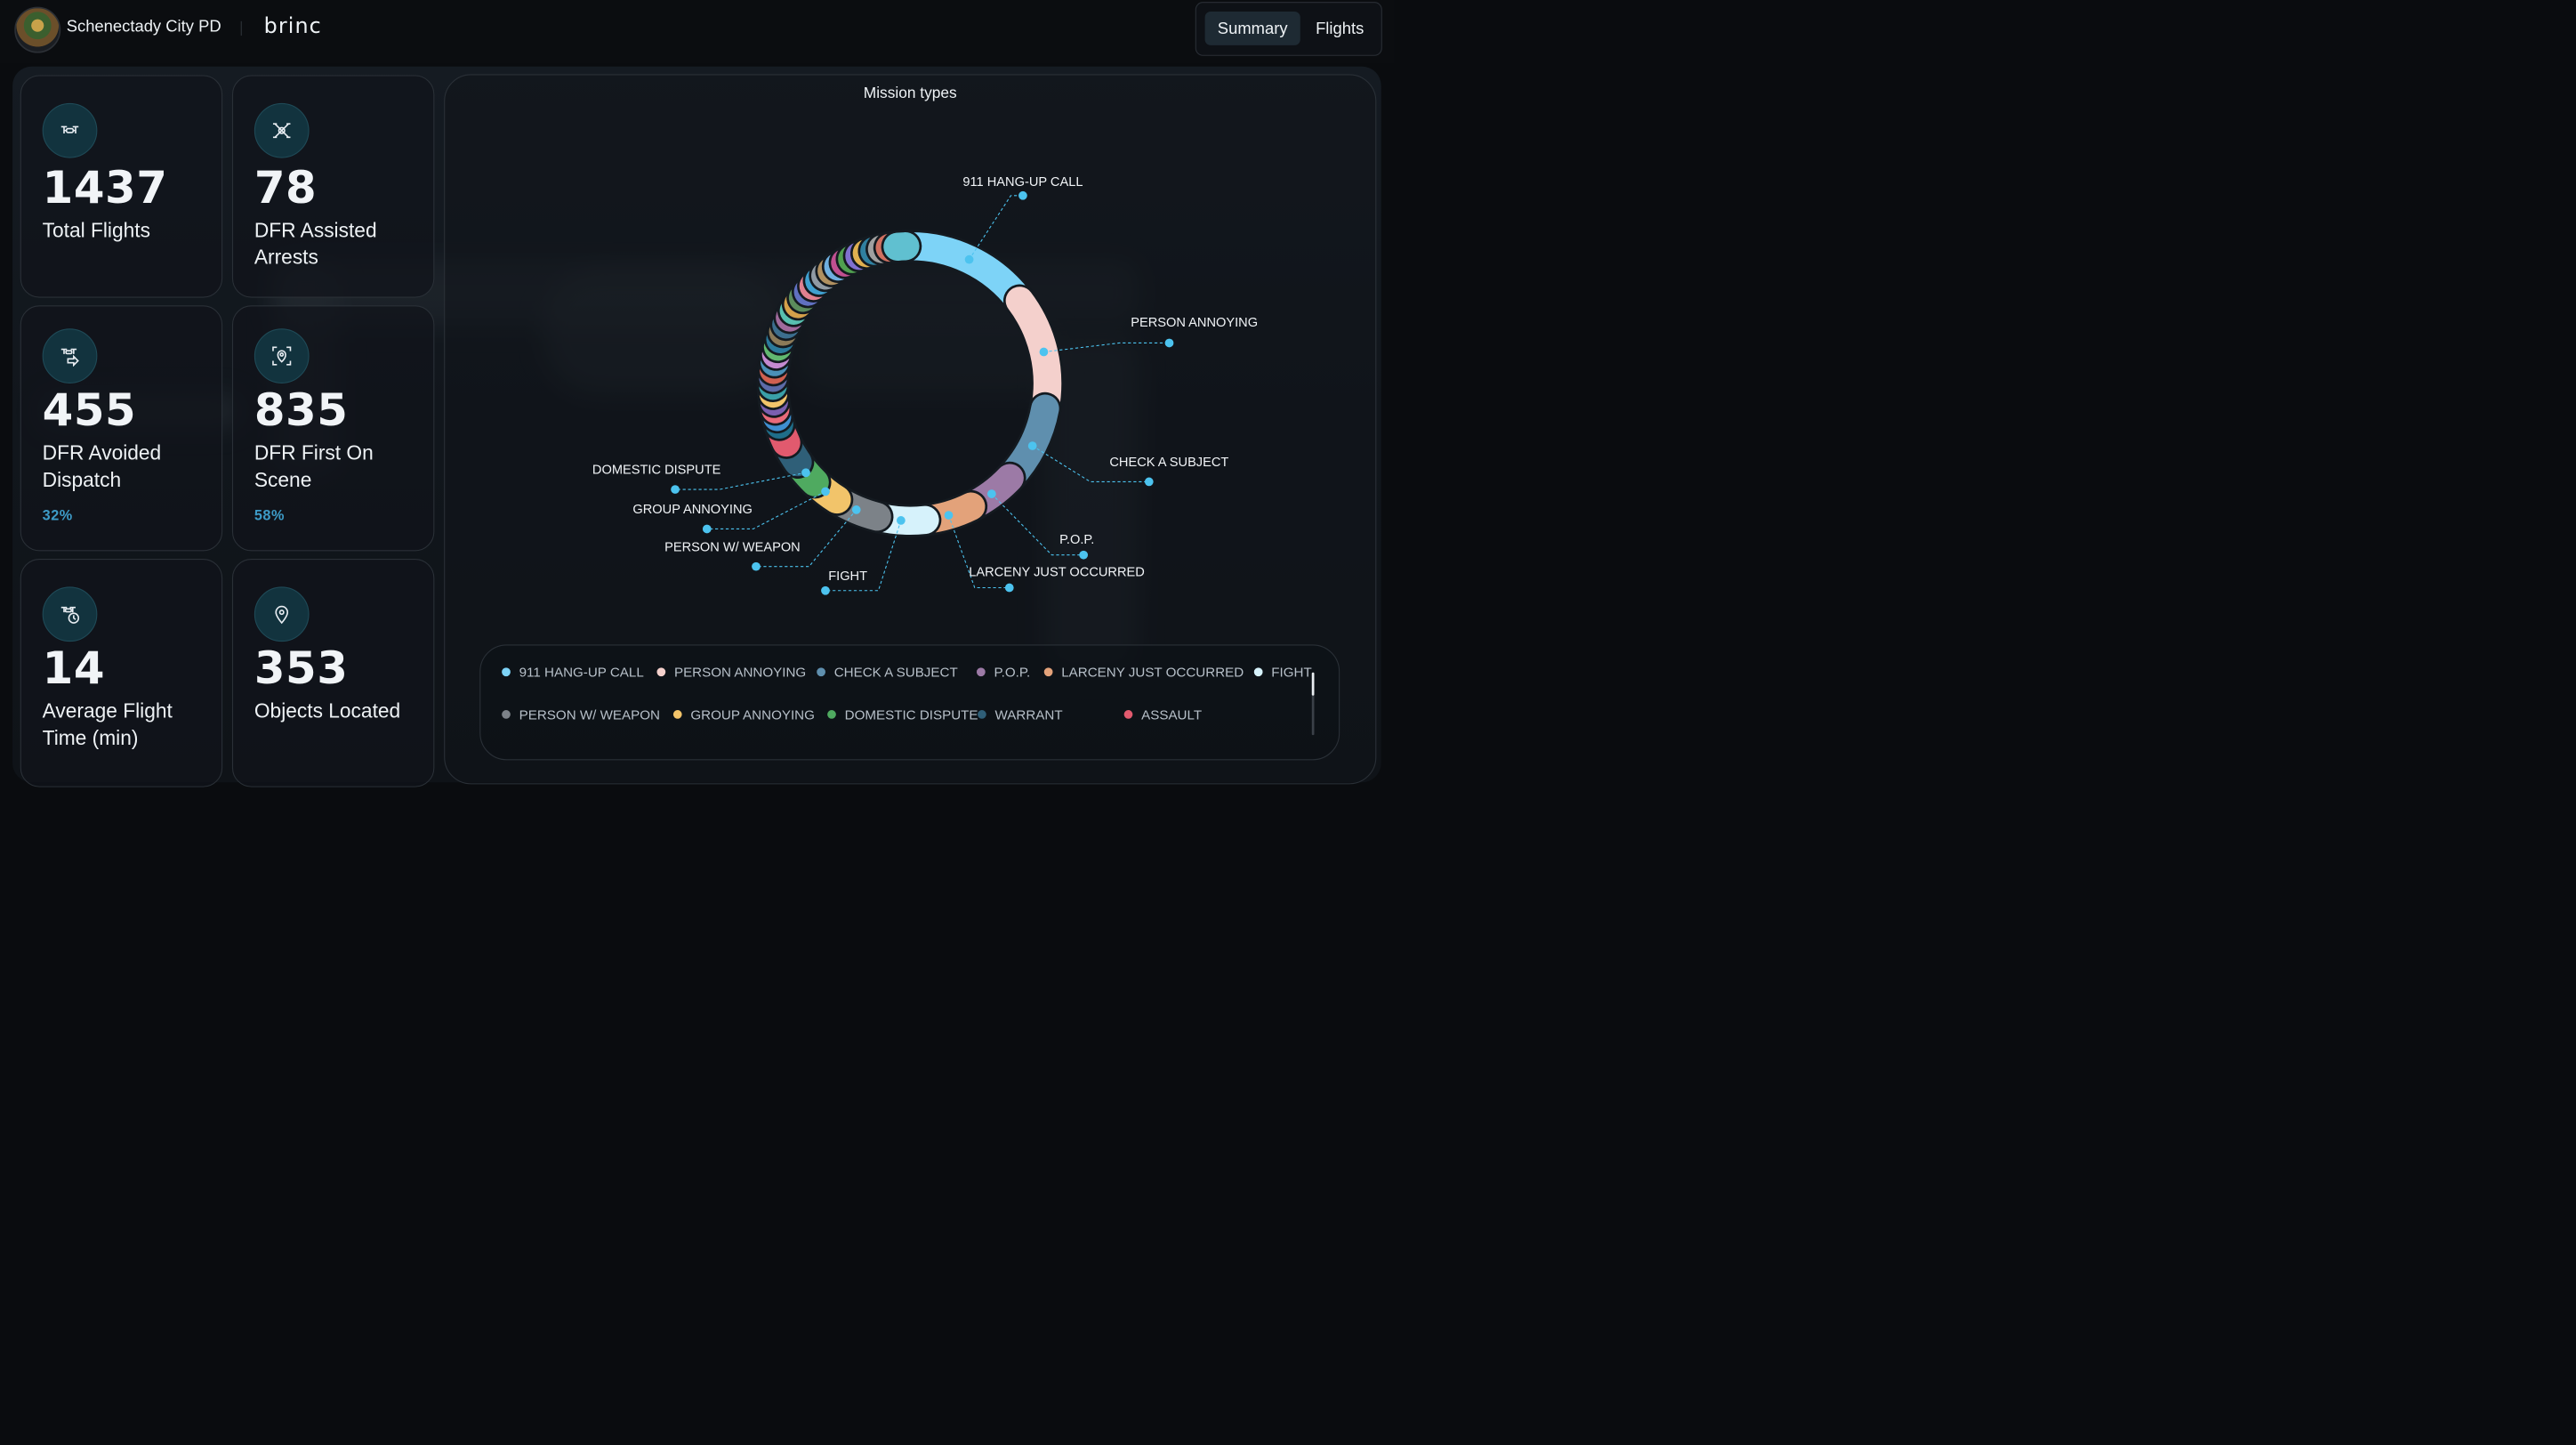 The width and height of the screenshot is (2576, 1445). What do you see at coordinates (581, 714) in the screenshot?
I see `legend-item-person-w-weapon: PERSON W/ WEAPON` at bounding box center [581, 714].